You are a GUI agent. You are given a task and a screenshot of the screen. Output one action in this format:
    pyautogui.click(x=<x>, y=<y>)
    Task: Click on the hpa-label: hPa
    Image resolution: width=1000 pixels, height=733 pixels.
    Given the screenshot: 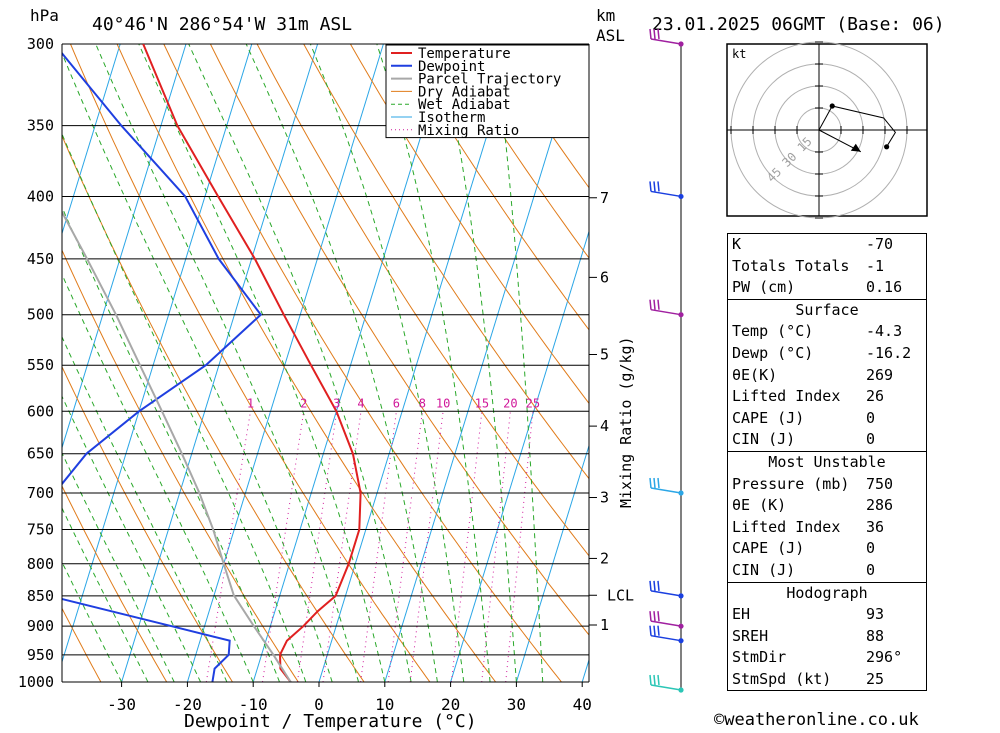 What is the action you would take?
    pyautogui.click(x=44, y=15)
    